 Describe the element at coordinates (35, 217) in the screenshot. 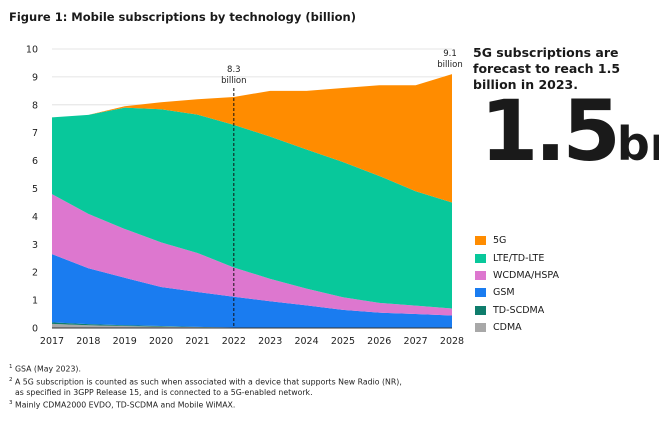

I see `y-tick-label: 4` at that location.